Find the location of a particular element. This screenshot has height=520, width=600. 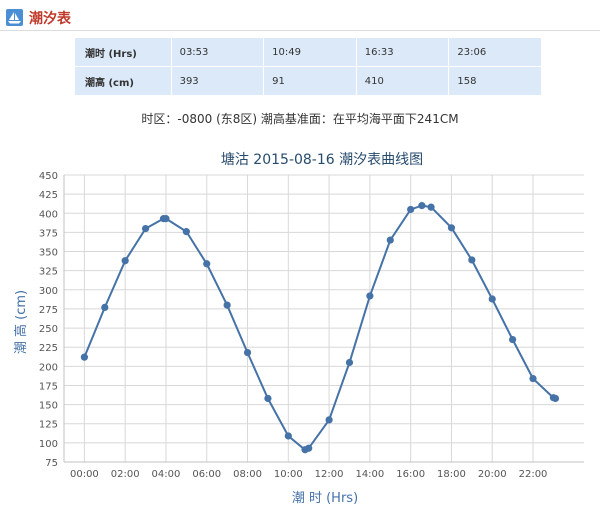

x-tick-label: 18:00 is located at coordinates (451, 474).